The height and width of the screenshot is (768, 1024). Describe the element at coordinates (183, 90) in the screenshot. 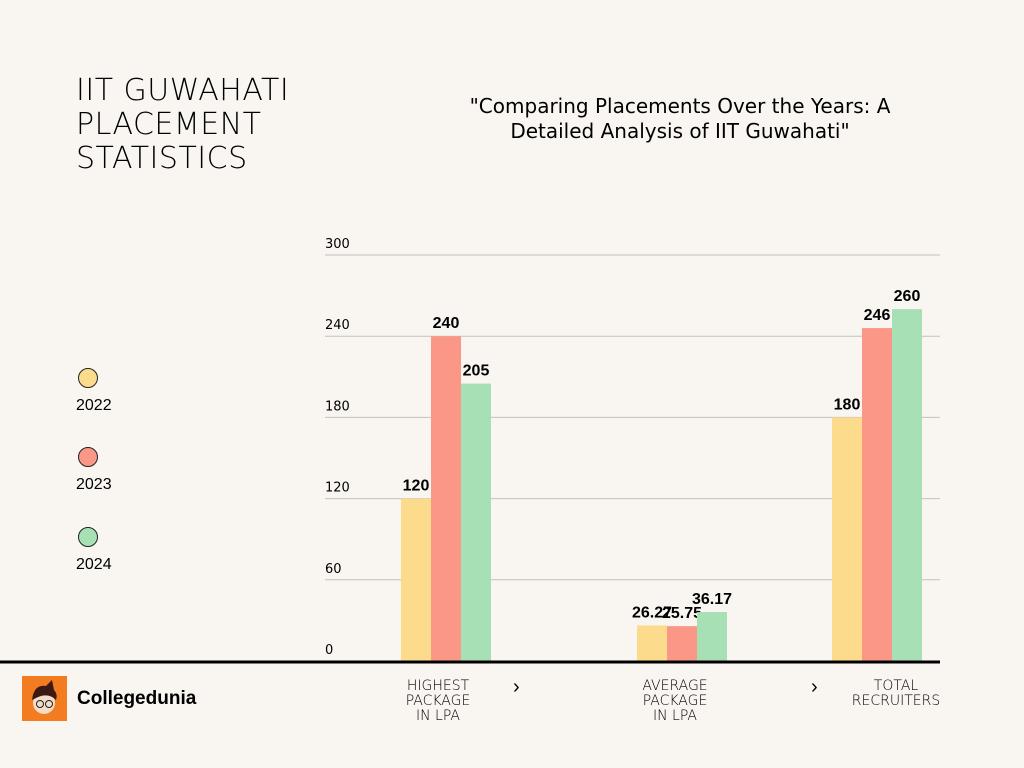

I see `title-line: IIT GUWAHATI` at that location.